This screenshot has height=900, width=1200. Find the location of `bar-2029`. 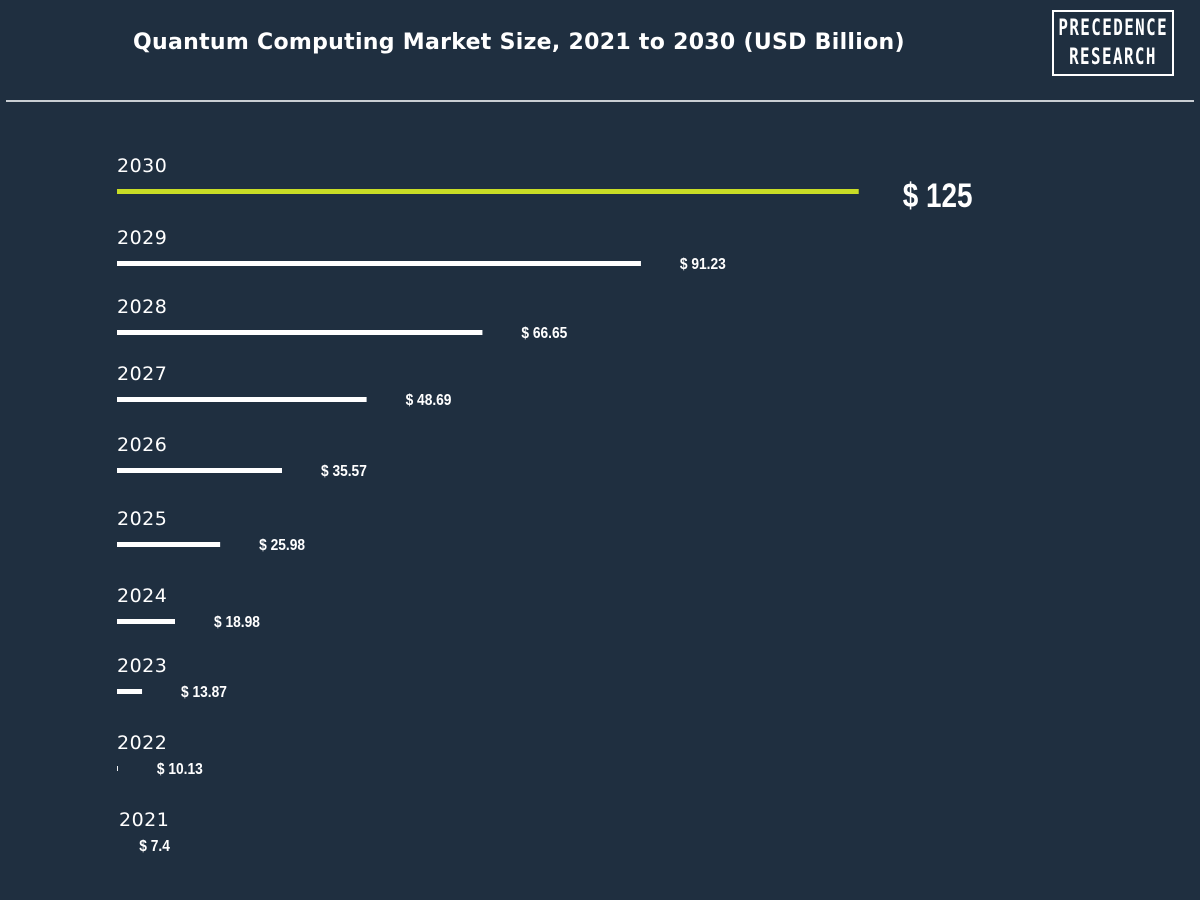

bar-2029 is located at coordinates (379, 263).